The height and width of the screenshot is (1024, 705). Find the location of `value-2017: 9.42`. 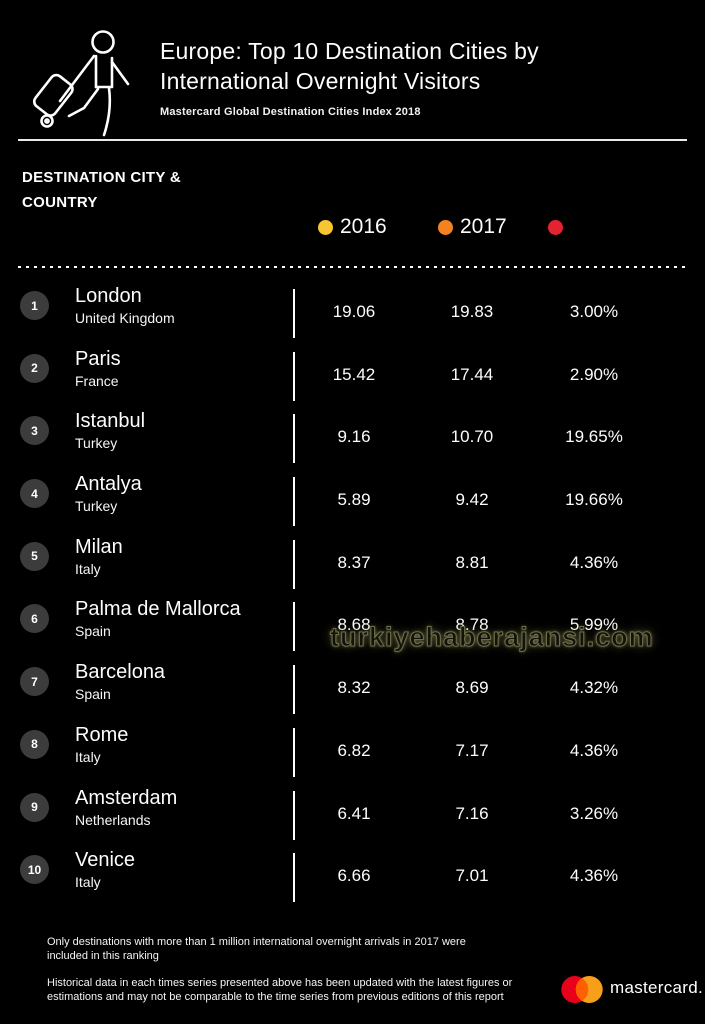

value-2017: 9.42 is located at coordinates (472, 500).